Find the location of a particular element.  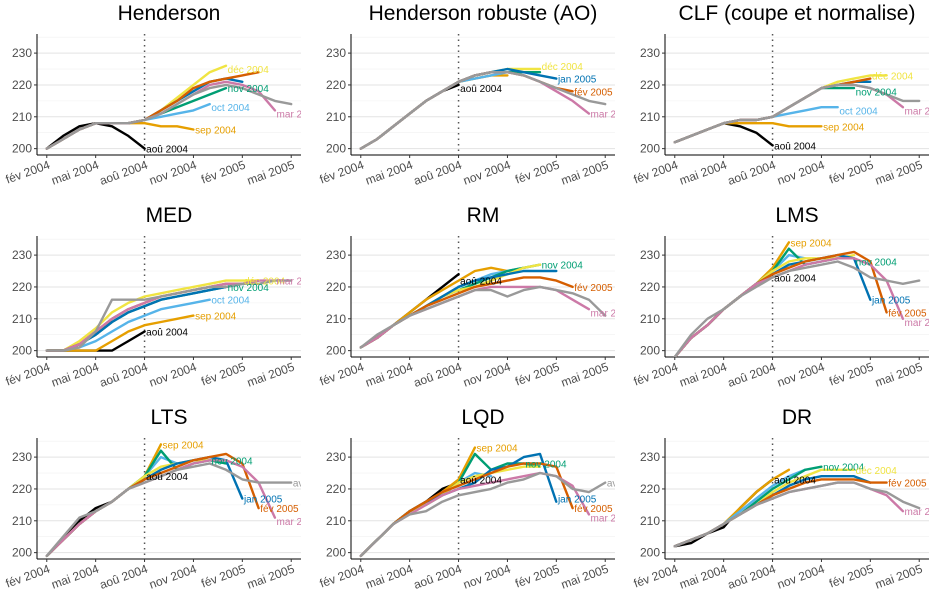

series-label: jan 2005 is located at coordinates (891, 301).